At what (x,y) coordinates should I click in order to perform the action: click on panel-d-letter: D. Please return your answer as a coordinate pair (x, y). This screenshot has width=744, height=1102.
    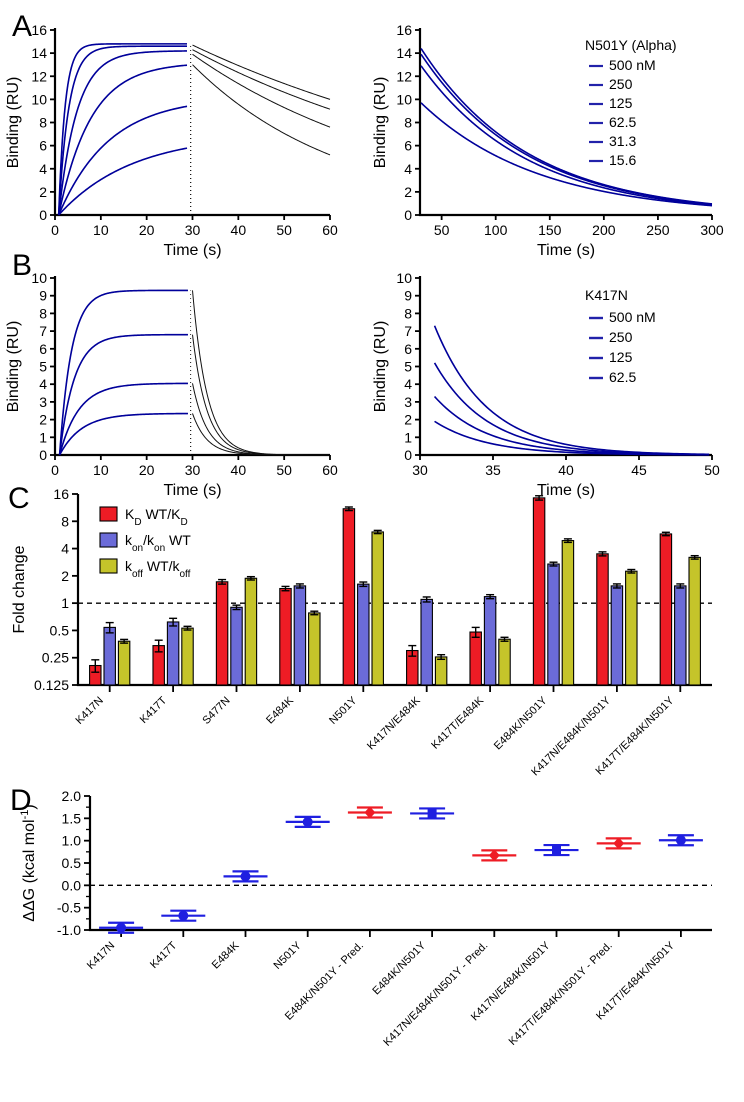
    Looking at the image, I should click on (21, 800).